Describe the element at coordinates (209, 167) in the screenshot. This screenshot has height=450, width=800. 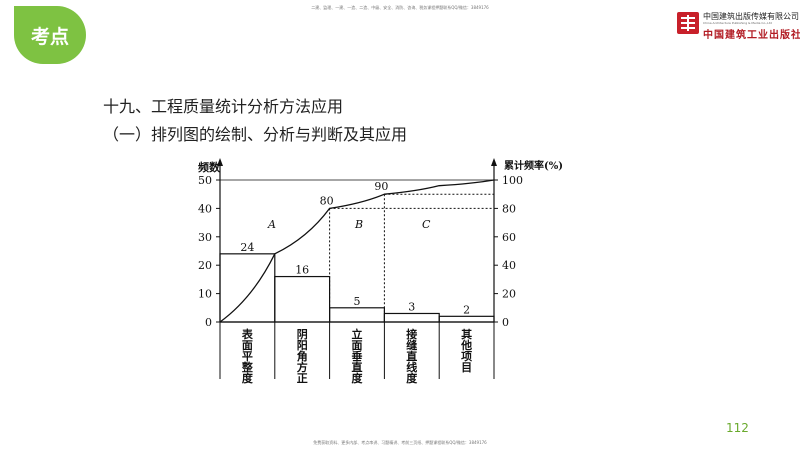
I see `left-axis-title: 频数` at that location.